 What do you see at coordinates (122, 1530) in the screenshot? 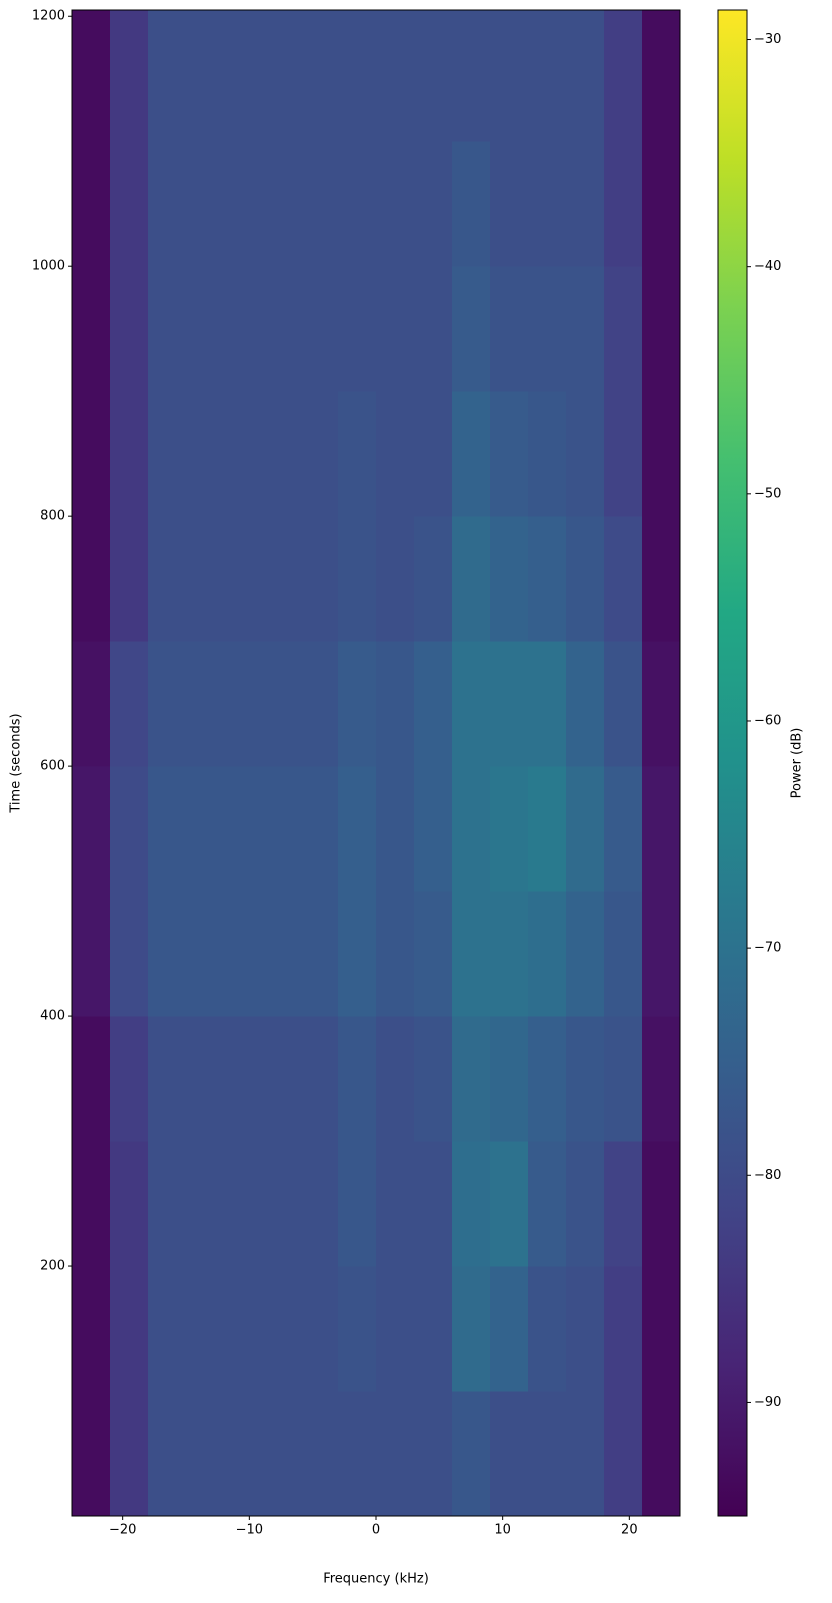
I see `x-tick-label: −20` at bounding box center [122, 1530].